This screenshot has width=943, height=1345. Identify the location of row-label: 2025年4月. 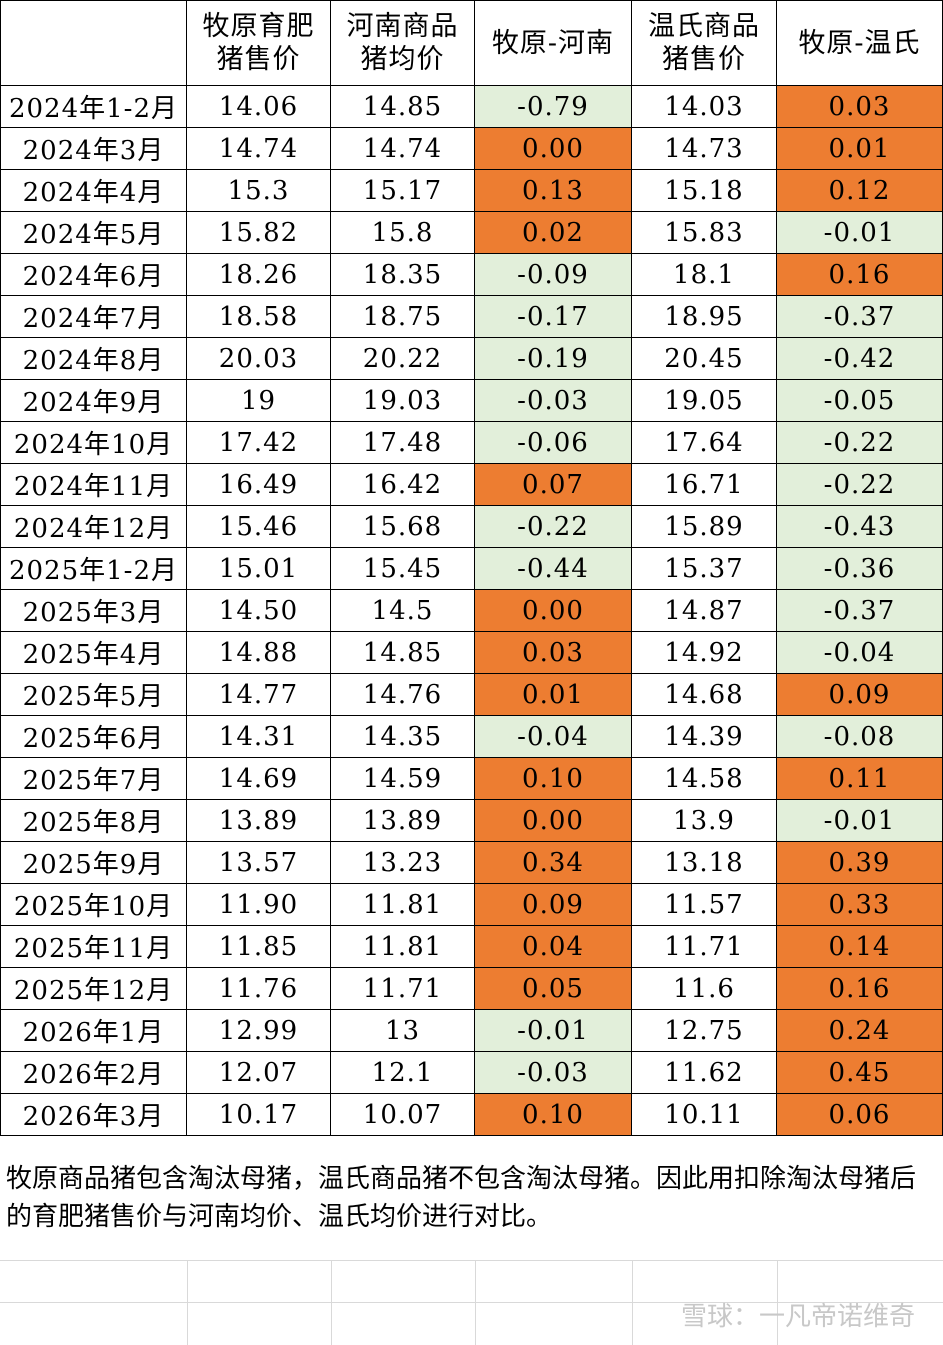
(93, 653).